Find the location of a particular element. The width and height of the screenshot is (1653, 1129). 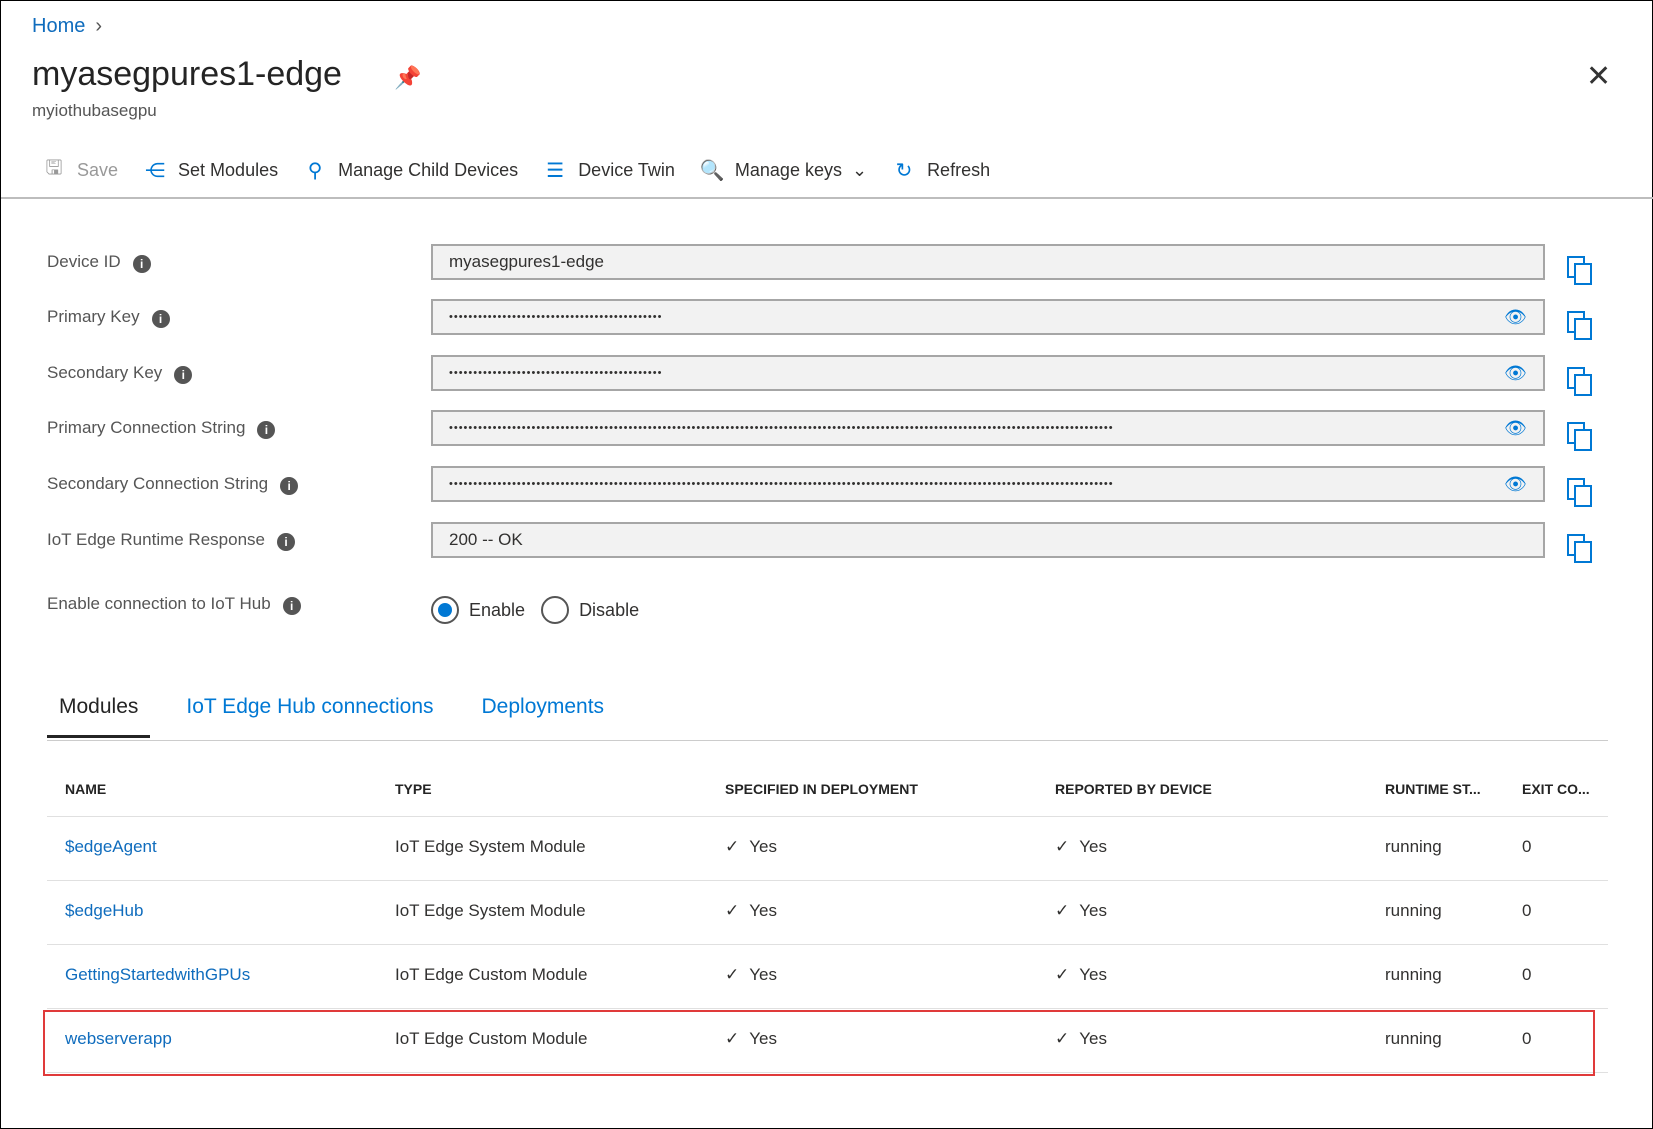

tab-divider is located at coordinates (827, 740).